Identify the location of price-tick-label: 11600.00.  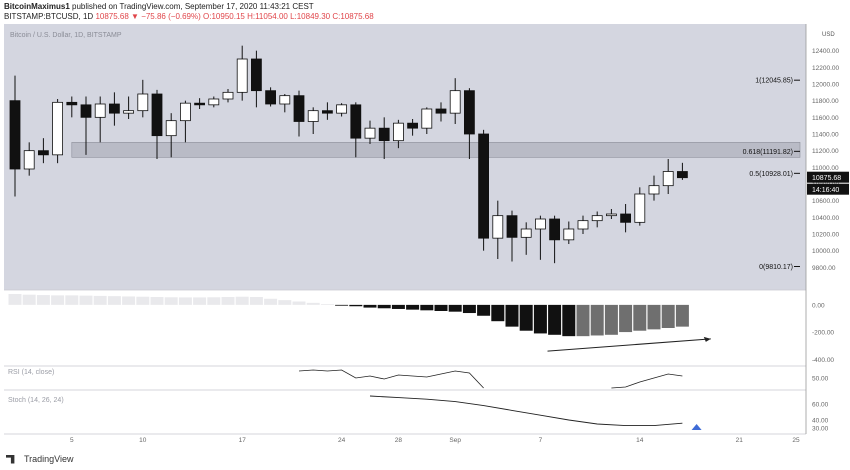
(825, 118).